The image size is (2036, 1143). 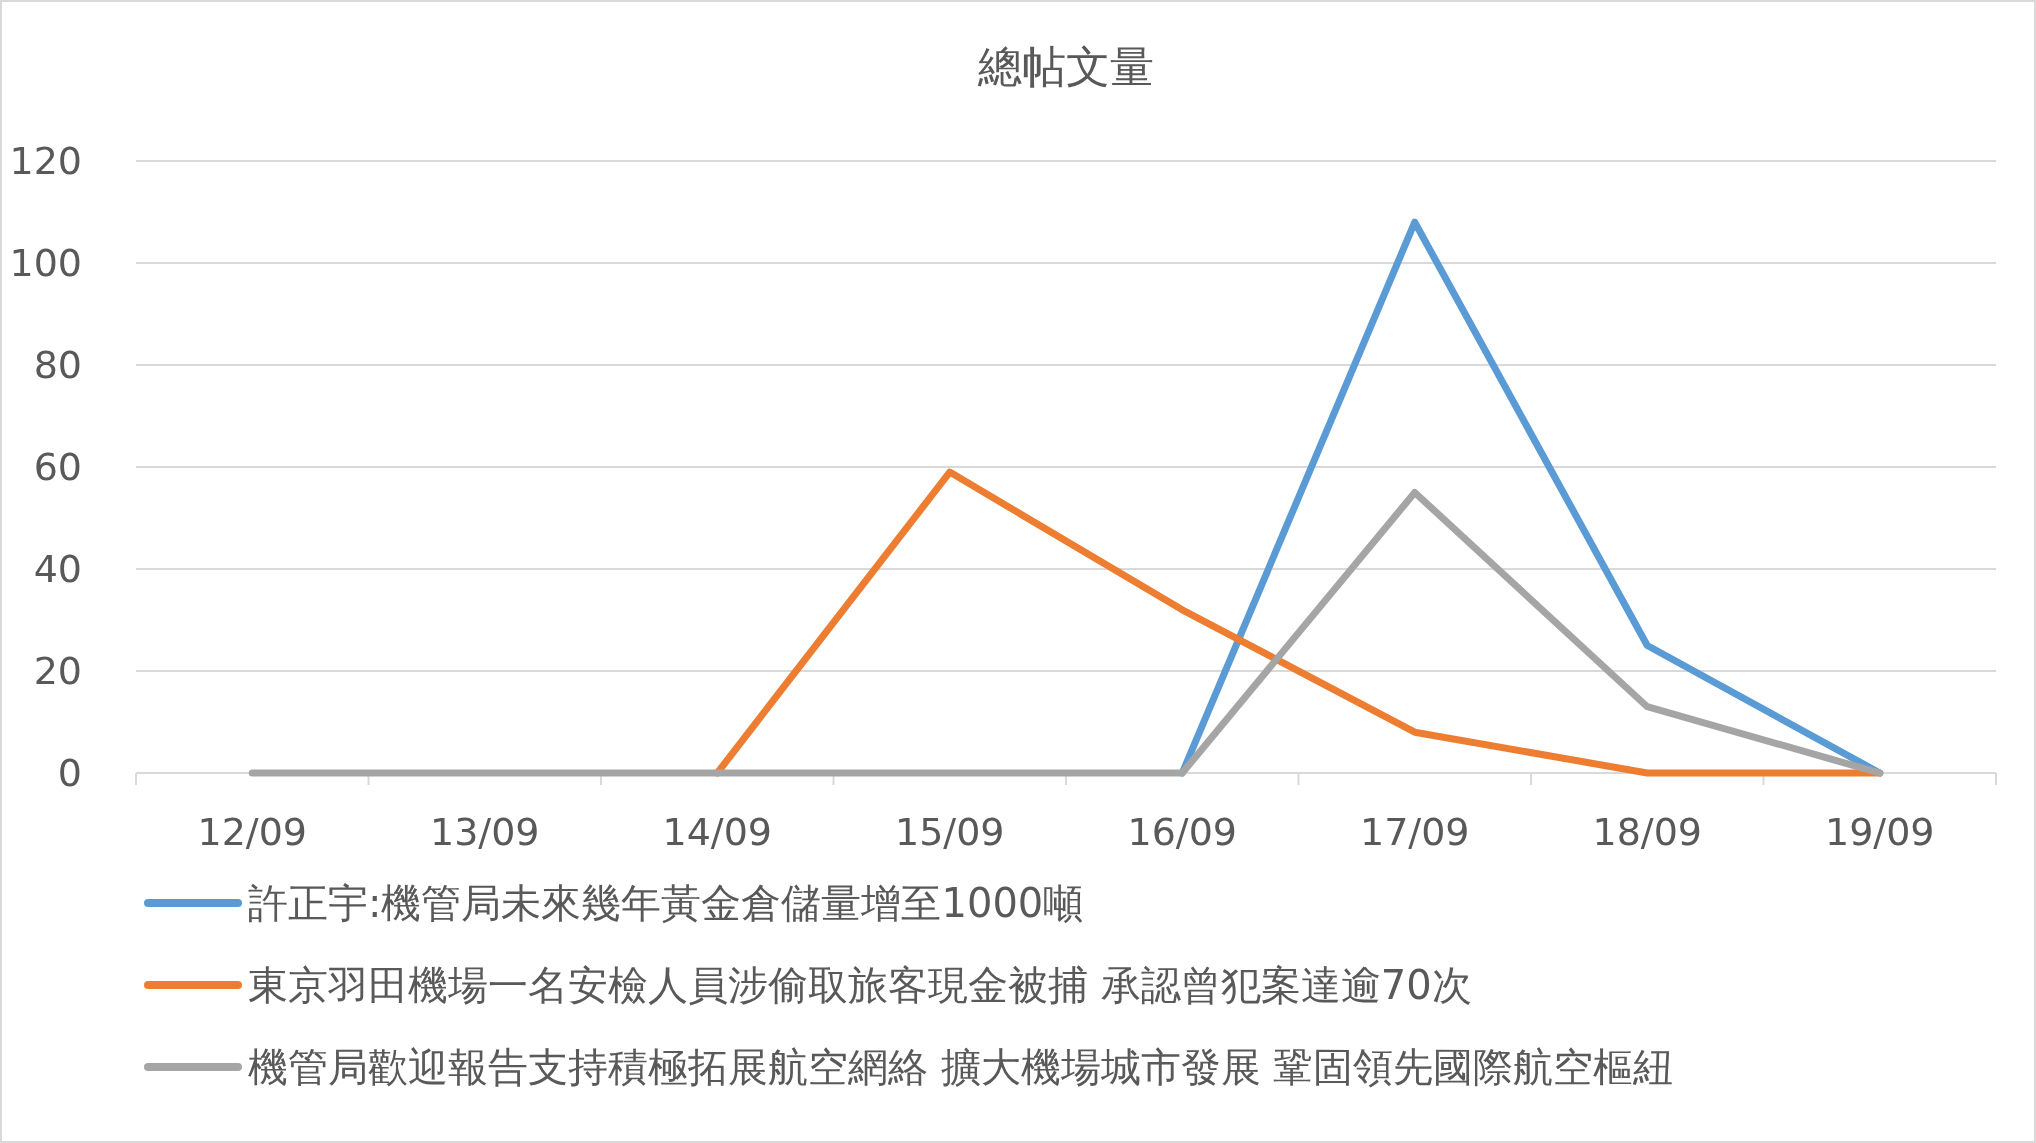 I want to click on legend-label: 機管局歡迎報告支持積極拓展航空網絡 擴大機場城市發展 鞏固領先國際航空樞紐, so click(x=961, y=1067).